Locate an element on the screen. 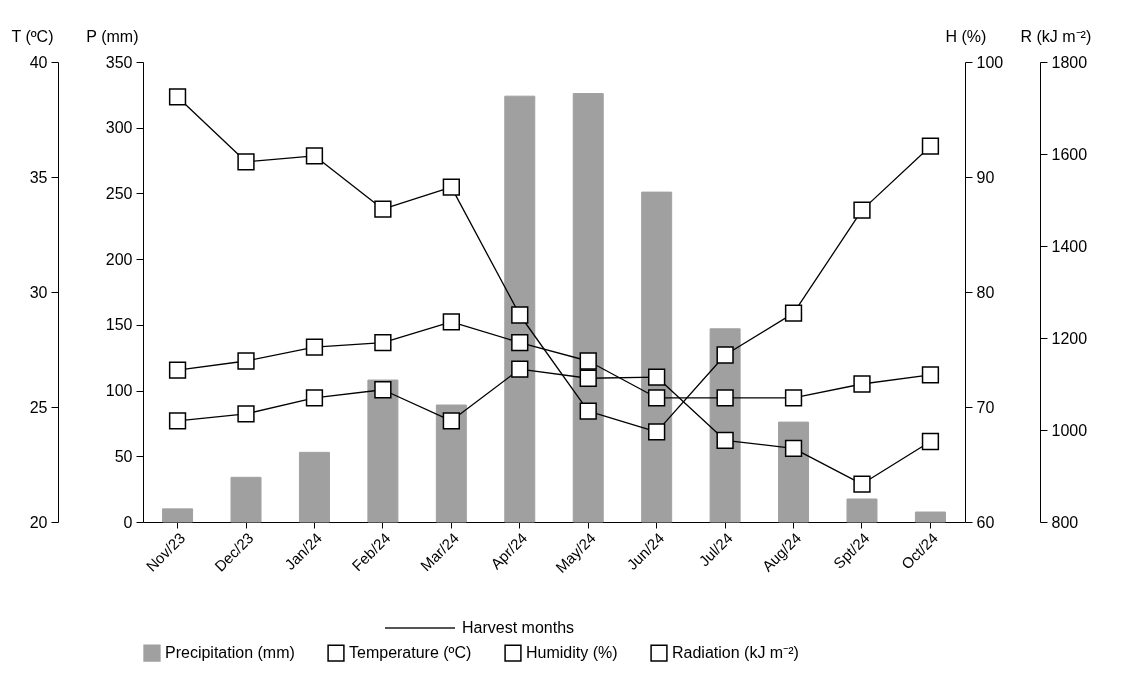 The width and height of the screenshot is (1122, 677). y-axis-title: R (kJ m⁻²) is located at coordinates (1056, 36).